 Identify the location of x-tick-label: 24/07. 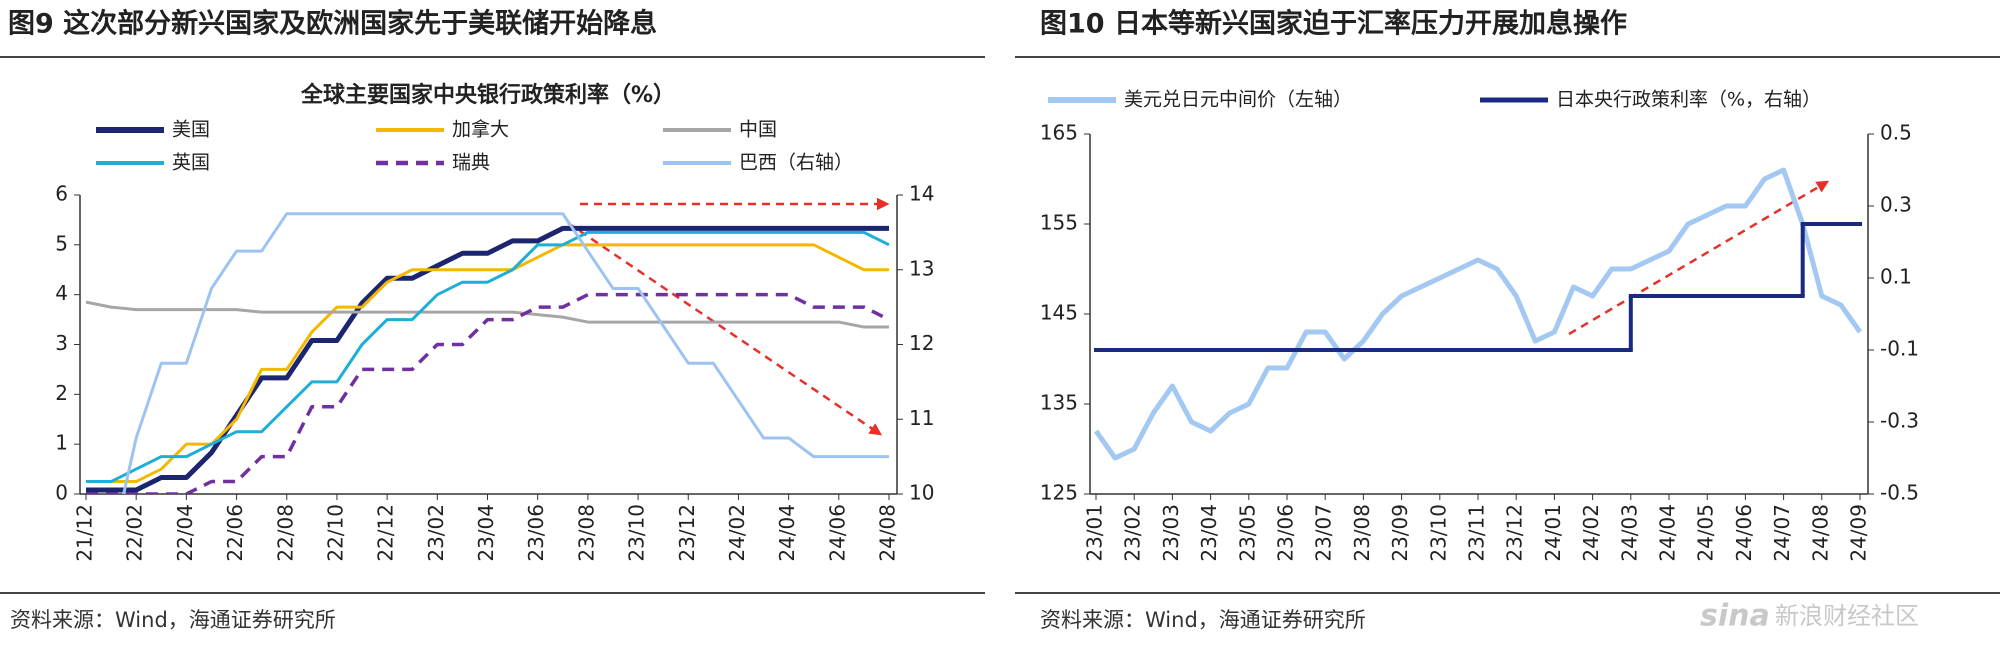
(1782, 533).